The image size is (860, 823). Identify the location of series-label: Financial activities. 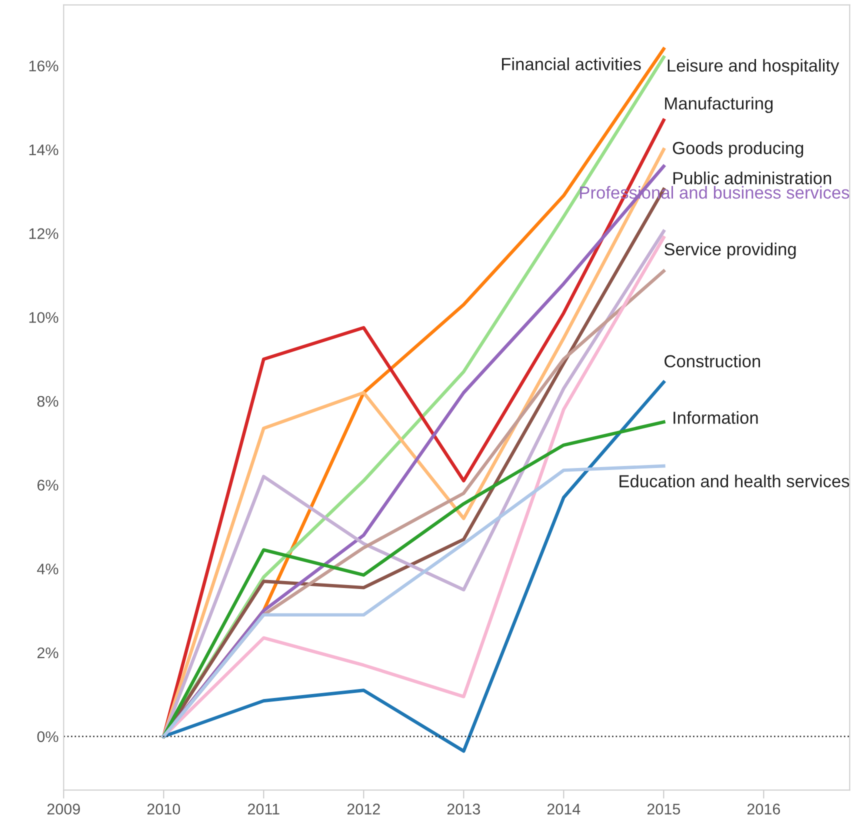
(571, 64).